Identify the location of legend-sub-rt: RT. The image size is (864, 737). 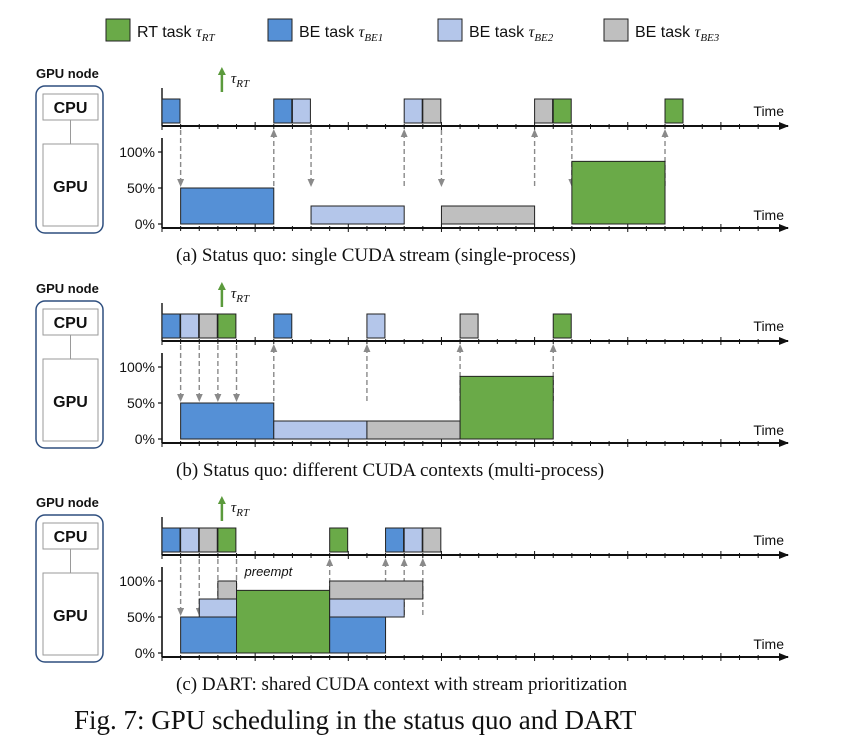
(208, 38).